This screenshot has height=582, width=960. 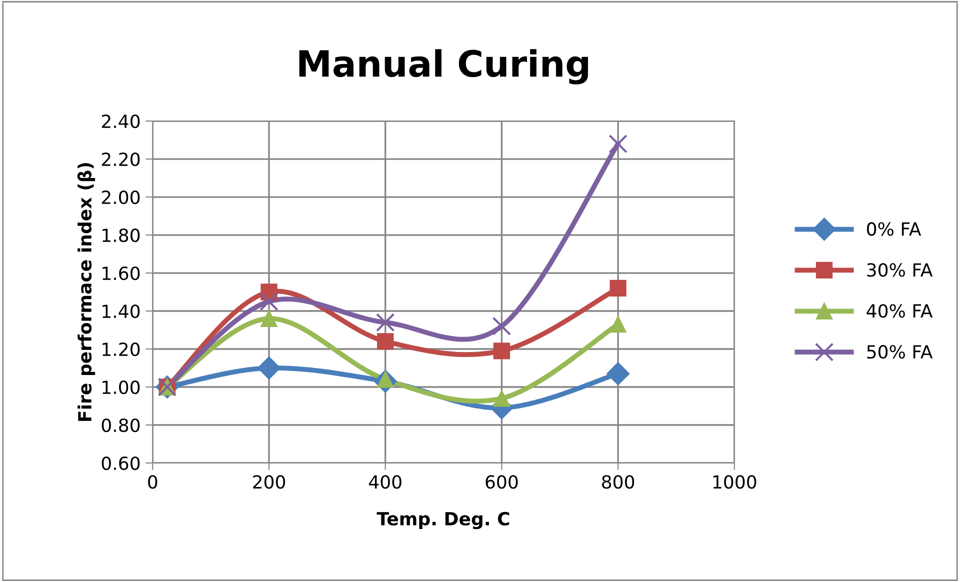 What do you see at coordinates (121, 197) in the screenshot?
I see `y-tick-label: 2.00` at bounding box center [121, 197].